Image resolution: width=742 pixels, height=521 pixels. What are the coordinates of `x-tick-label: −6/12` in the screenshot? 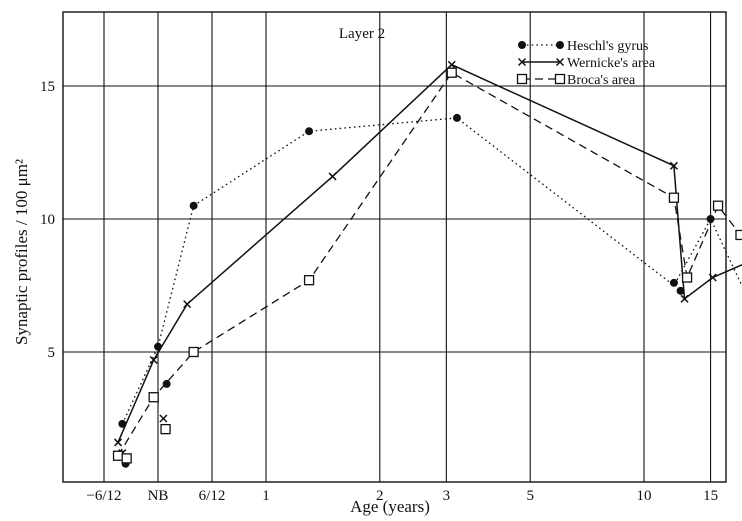 It's located at (103, 496).